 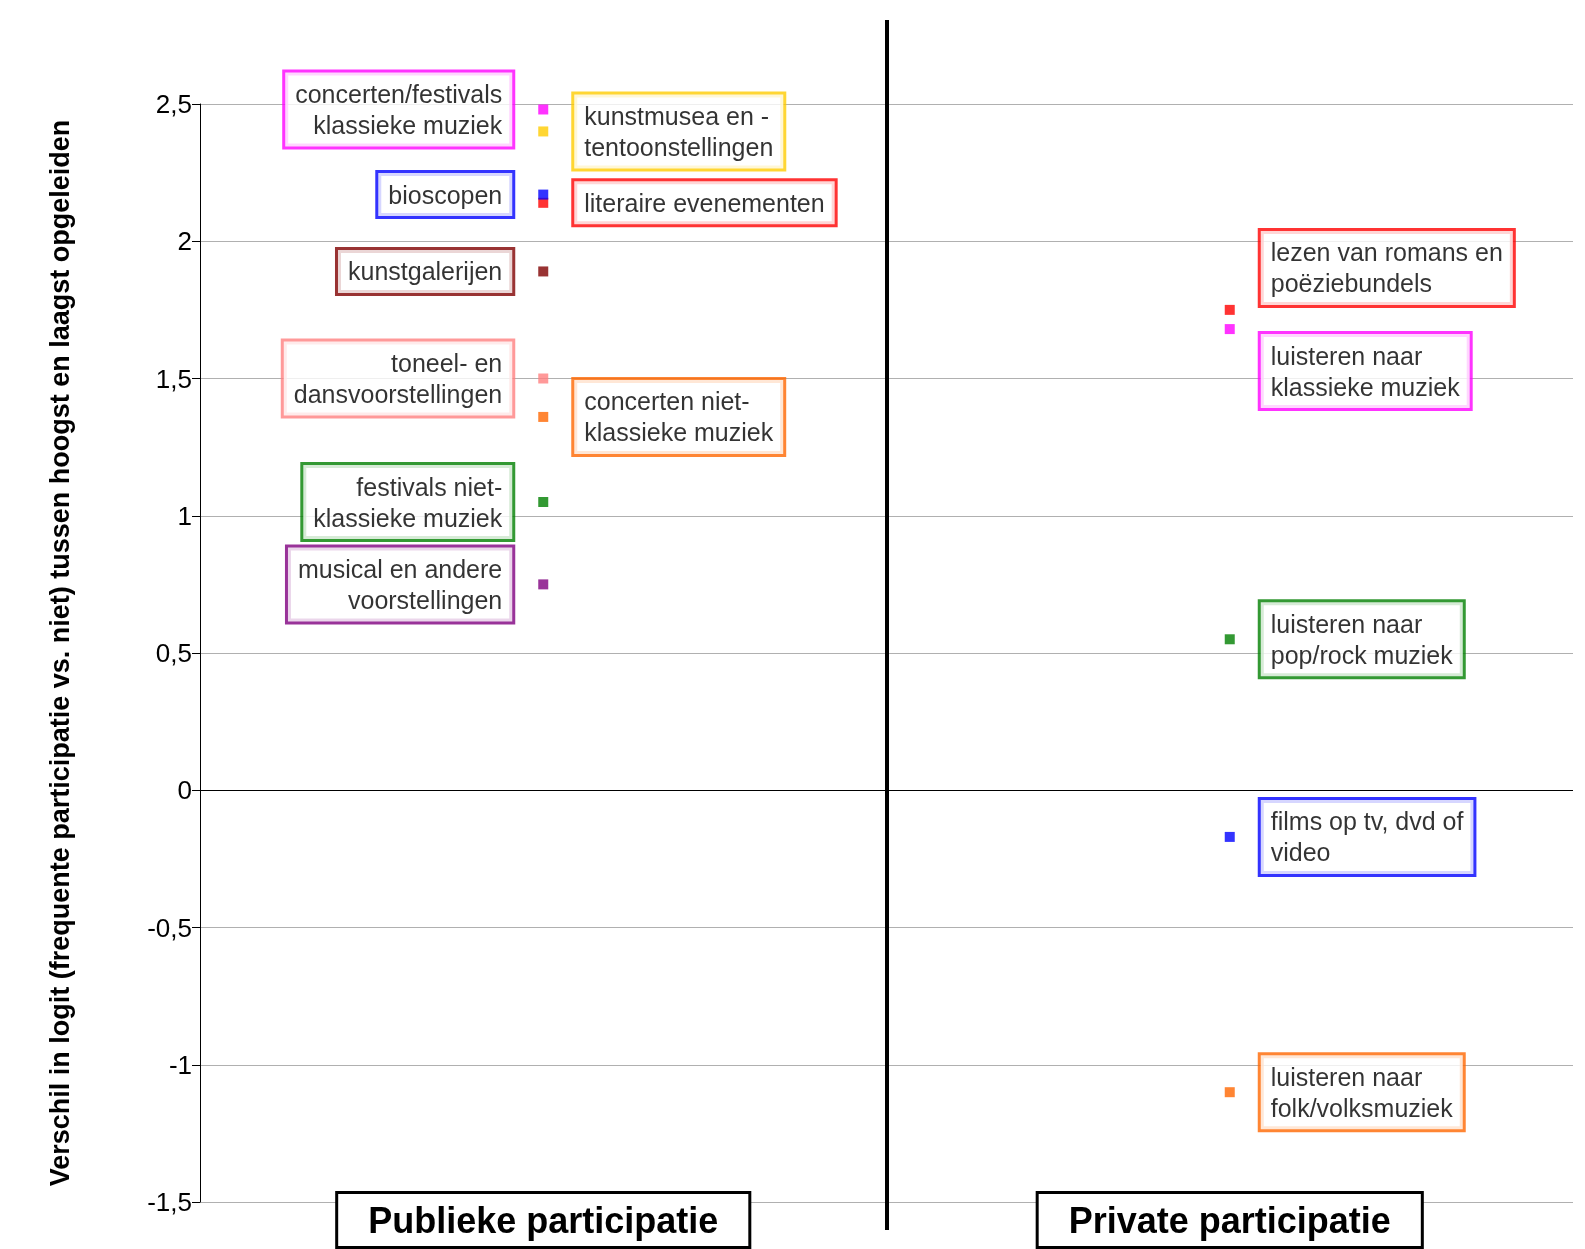 What do you see at coordinates (679, 417) in the screenshot?
I see `series-label: concerten niet- klassieke muziek` at bounding box center [679, 417].